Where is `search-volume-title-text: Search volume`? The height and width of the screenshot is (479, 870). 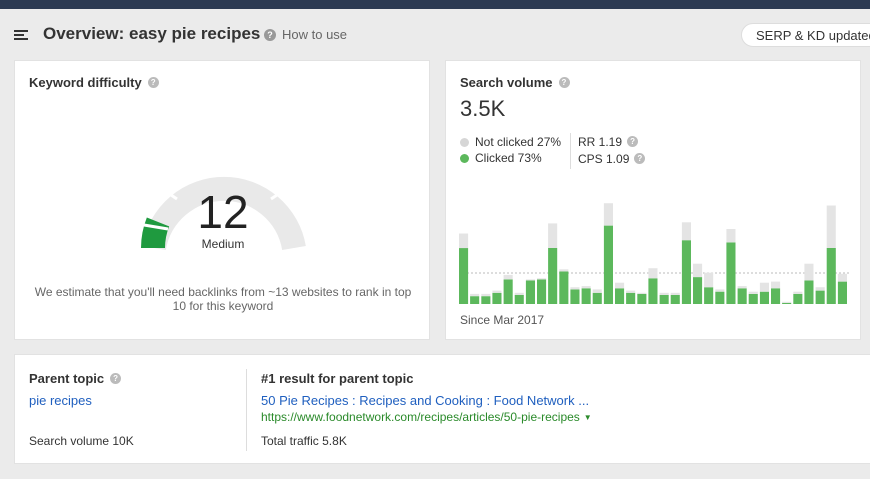
search-volume-title-text: Search volume is located at coordinates (506, 82).